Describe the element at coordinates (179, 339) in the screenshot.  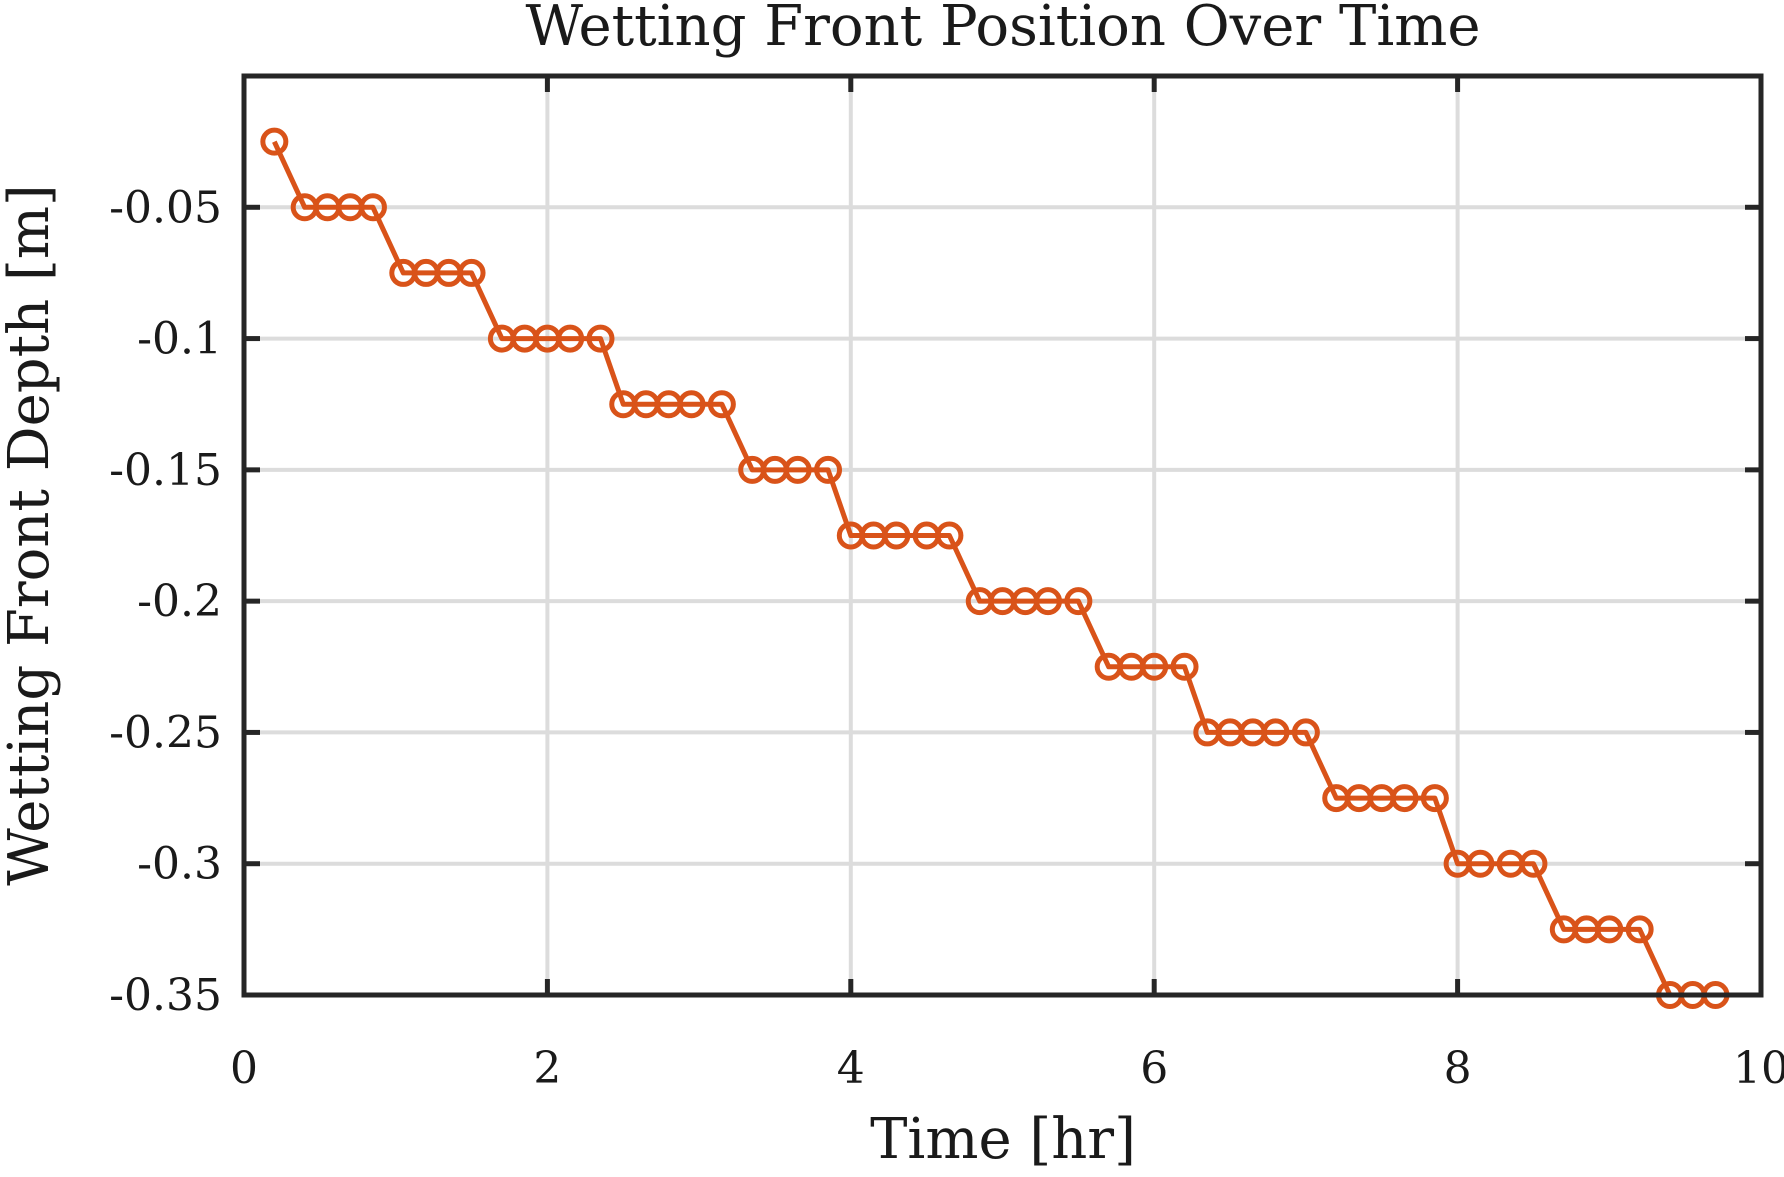
I see `y-tick-label: -0.1` at that location.